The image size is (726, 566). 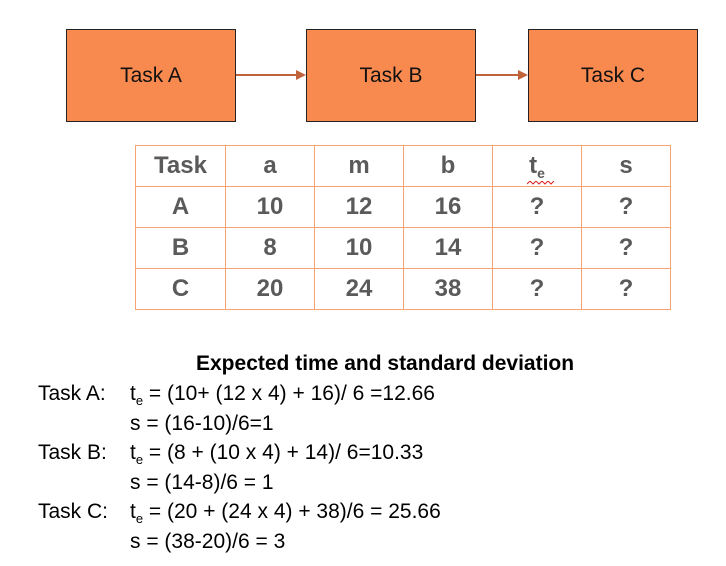 I want to click on cell-b: 38, so click(x=448, y=289).